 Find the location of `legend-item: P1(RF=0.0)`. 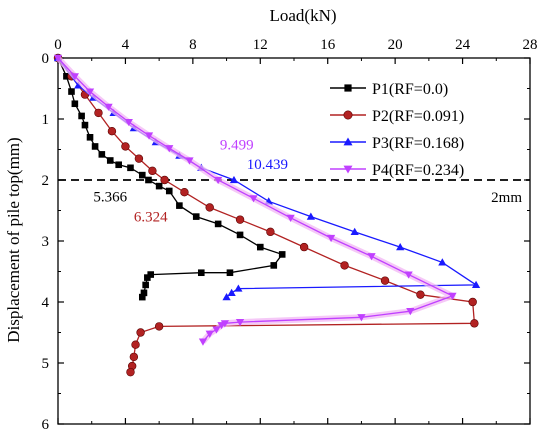

legend-item: P1(RF=0.0) is located at coordinates (389, 89).